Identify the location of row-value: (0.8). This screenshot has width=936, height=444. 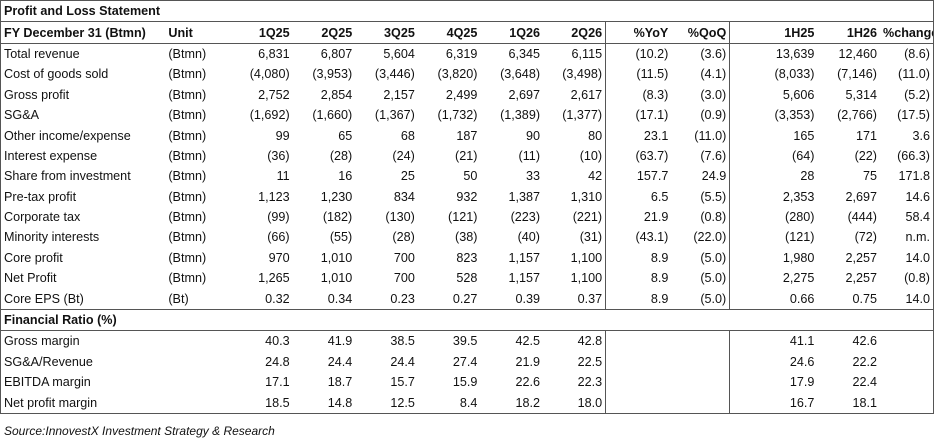
(713, 217).